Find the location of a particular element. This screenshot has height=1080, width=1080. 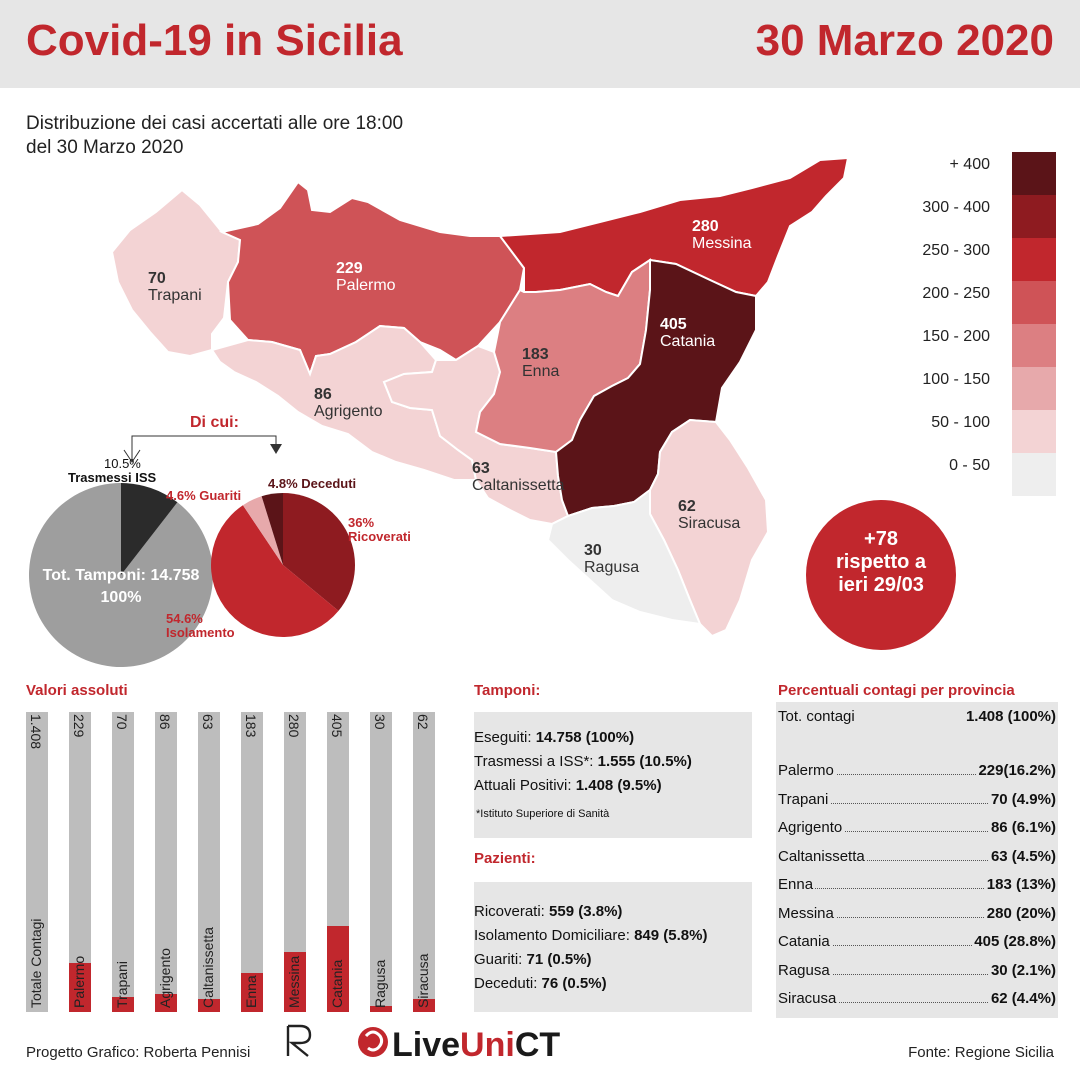

map-label-agrigento: 86 Agrigento is located at coordinates (348, 403).